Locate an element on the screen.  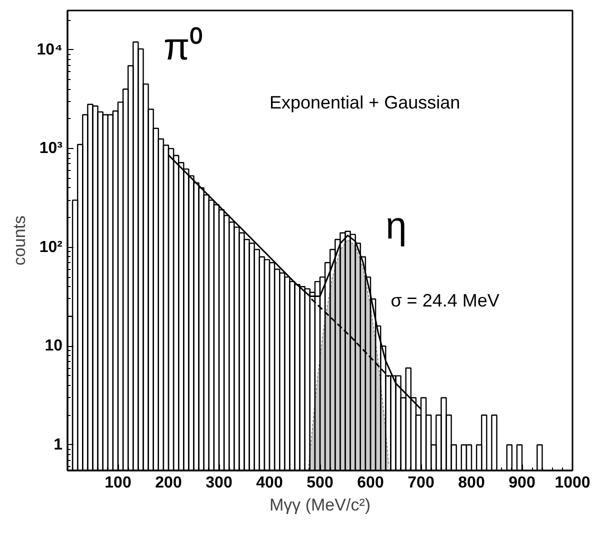
x-tick-label: 300 is located at coordinates (219, 483).